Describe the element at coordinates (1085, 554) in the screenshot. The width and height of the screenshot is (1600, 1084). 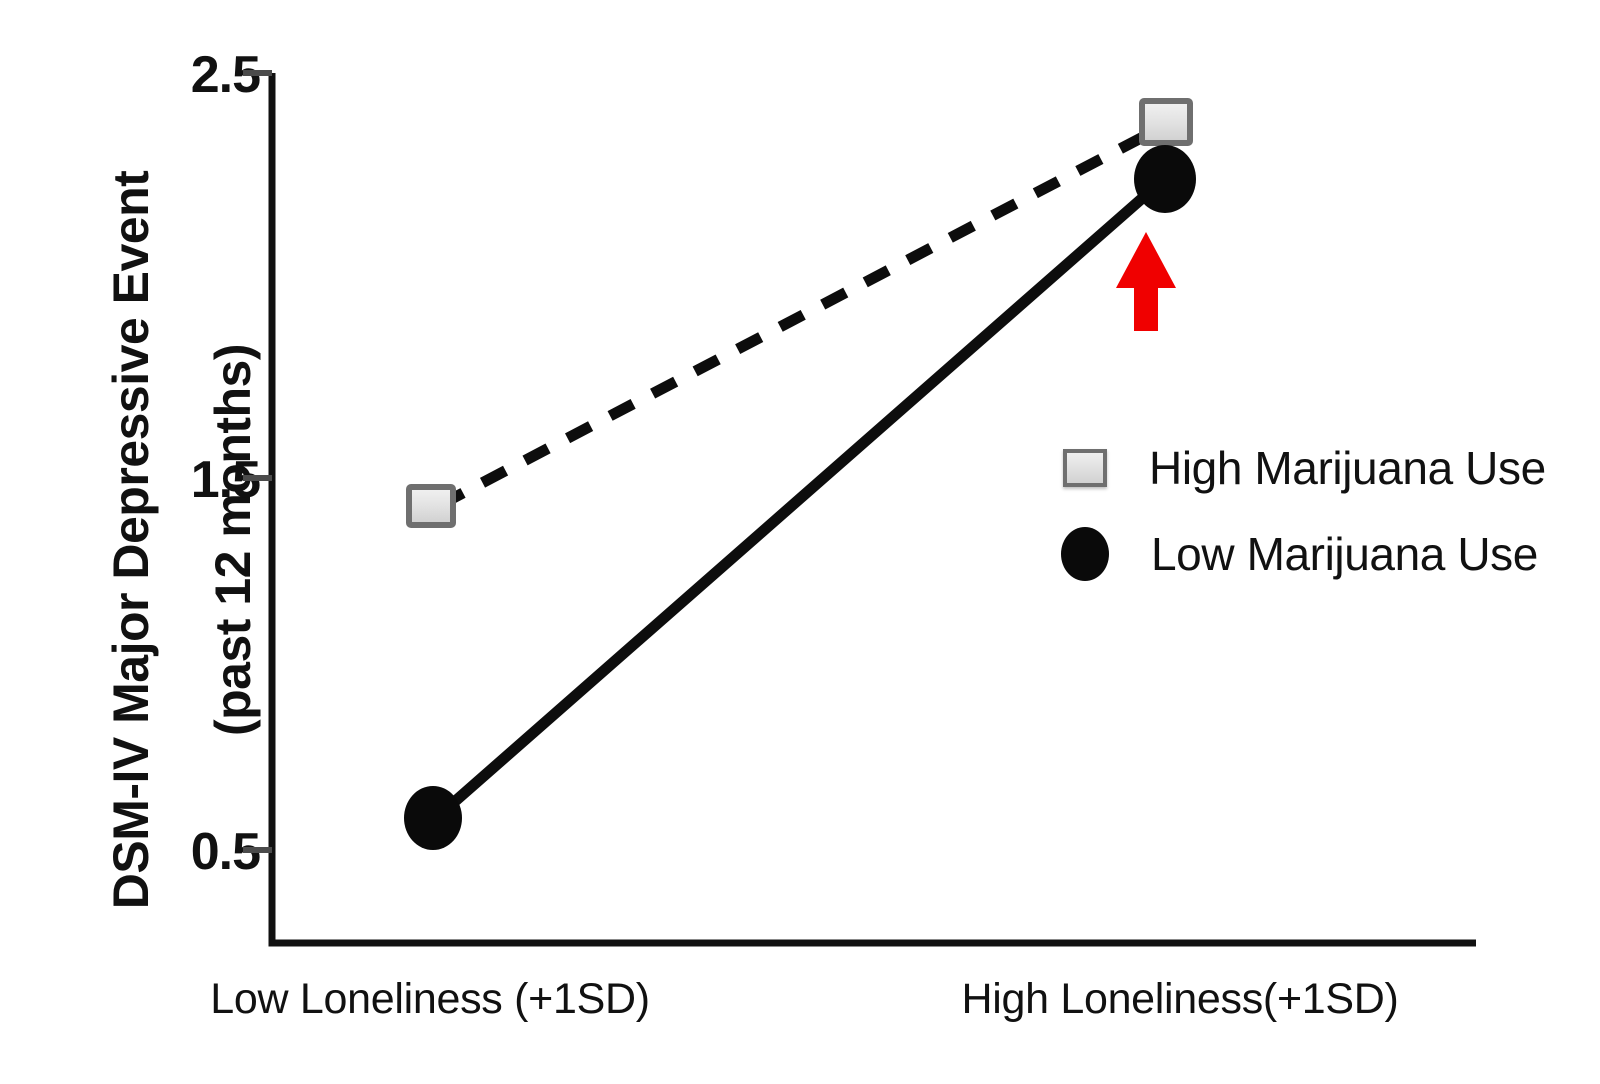
I see `legend-circle-icon` at that location.